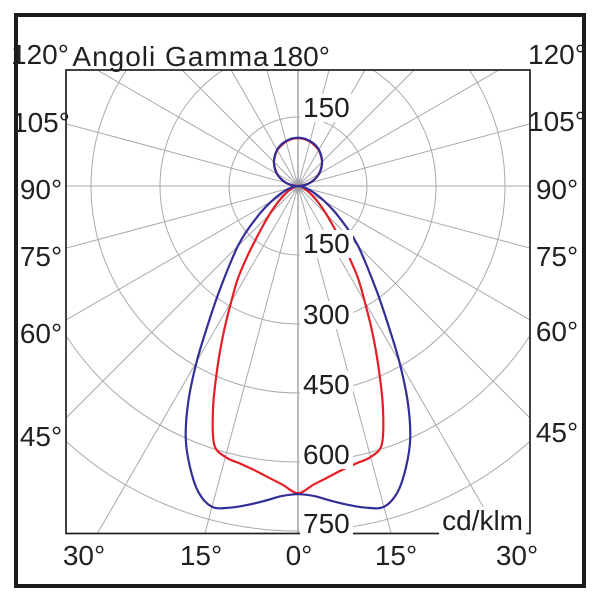  Describe the element at coordinates (301, 56) in the screenshot. I see `angle-label-top-center: 180°` at that location.